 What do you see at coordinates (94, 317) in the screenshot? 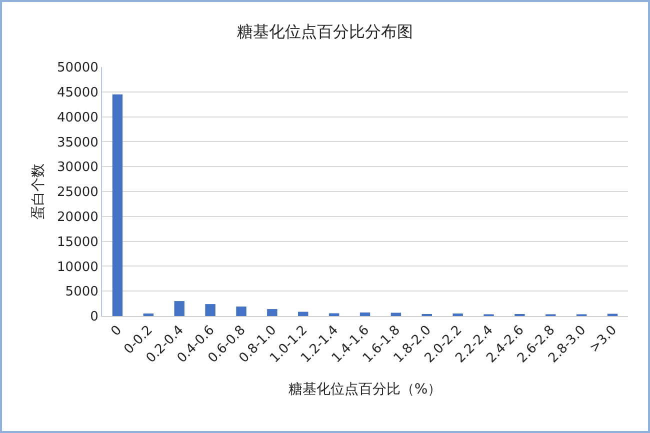
I see `y-tick-label: 0` at bounding box center [94, 317].